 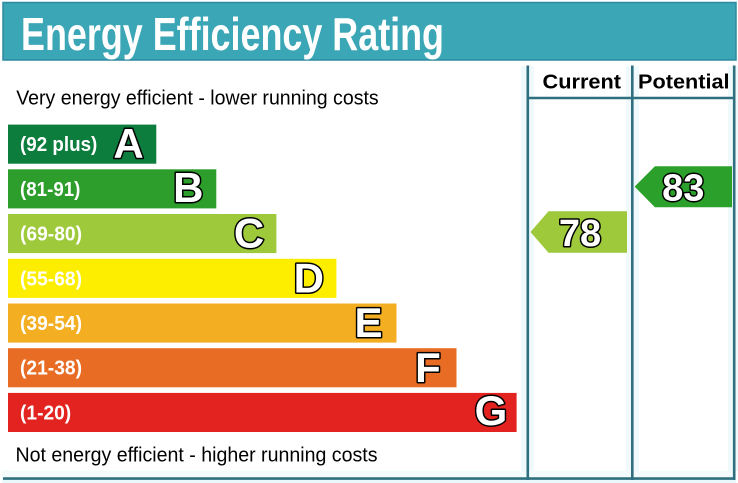 What do you see at coordinates (51, 368) in the screenshot?
I see `svg-text: (21-38)` at bounding box center [51, 368].